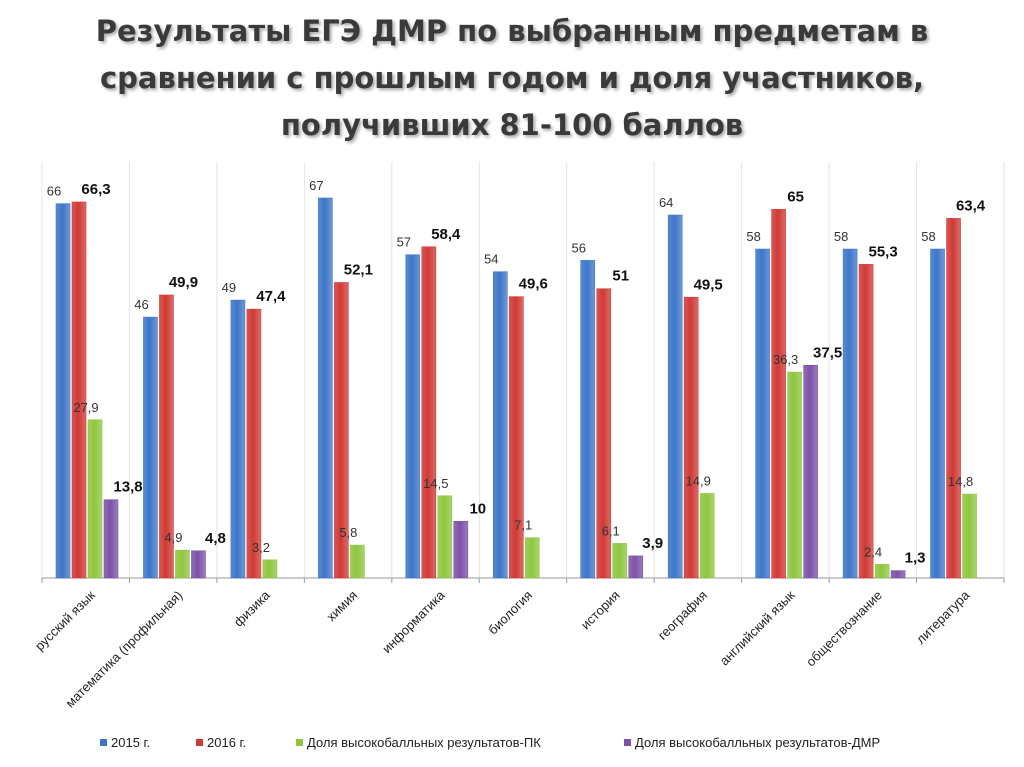 This screenshot has width=1024, height=767. I want to click on data-label: 36,3, so click(785, 359).